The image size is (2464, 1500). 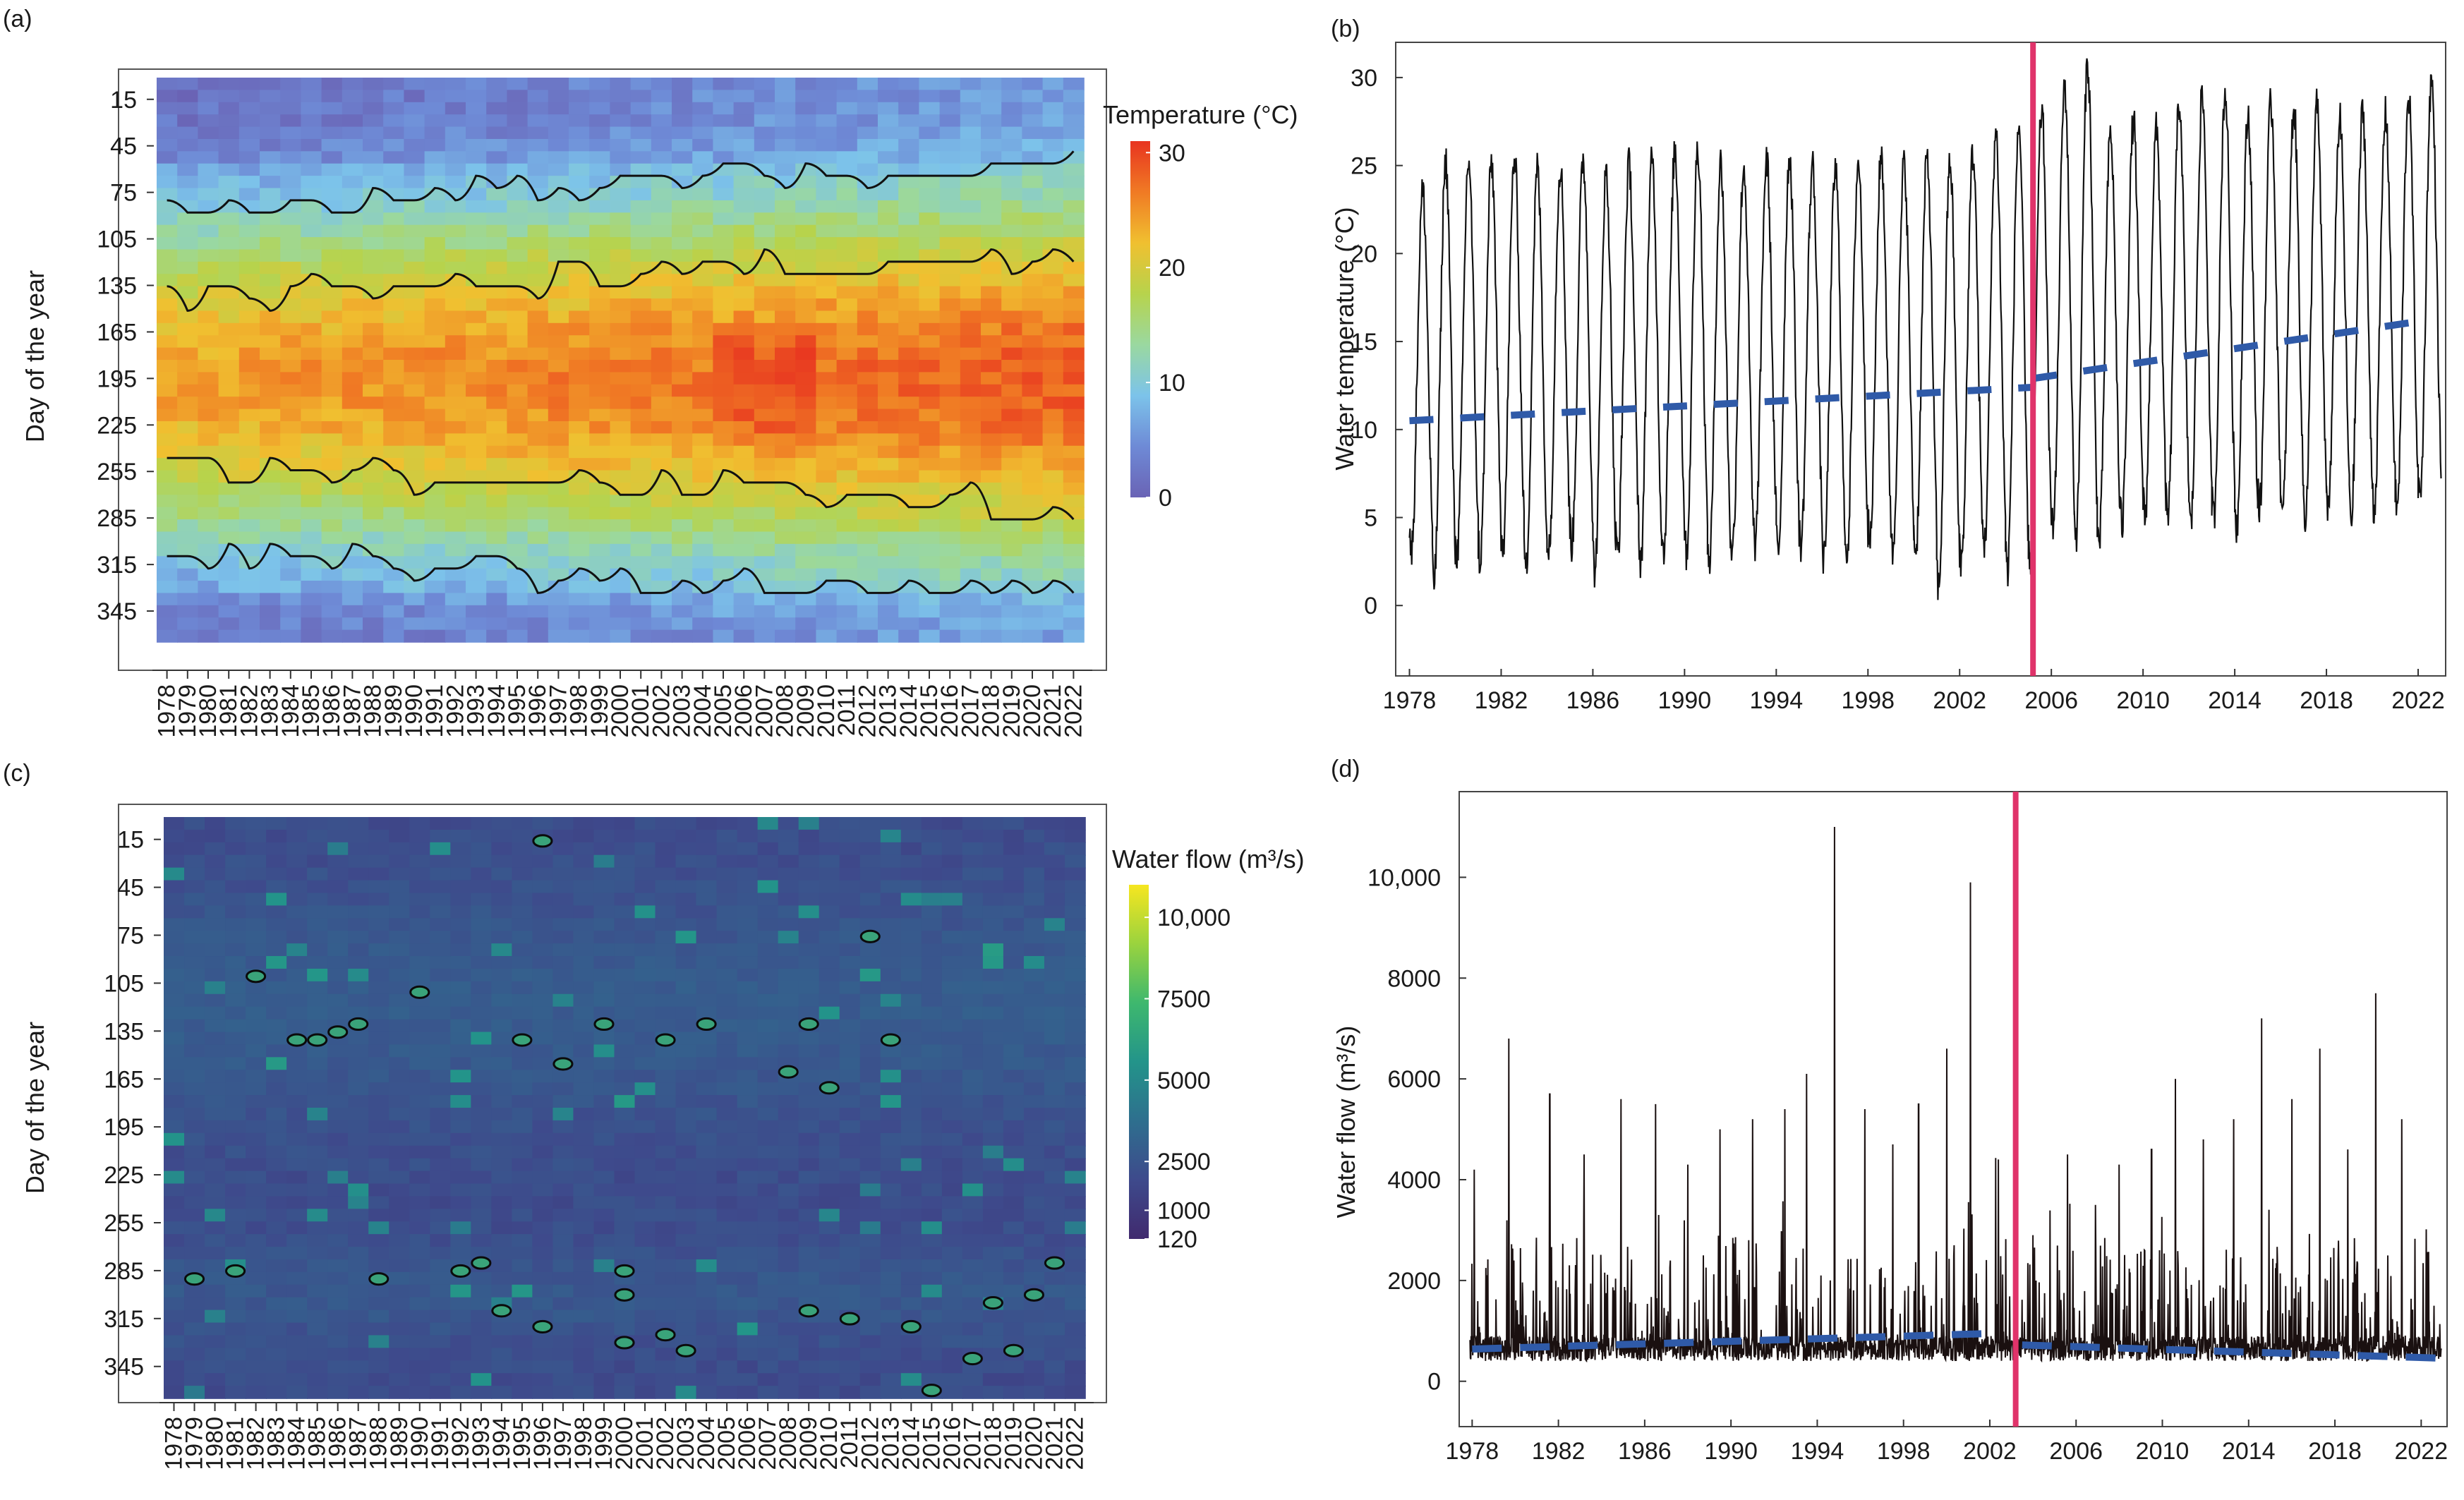 I want to click on x-tick-label: 1998, so click(x=583, y=1443).